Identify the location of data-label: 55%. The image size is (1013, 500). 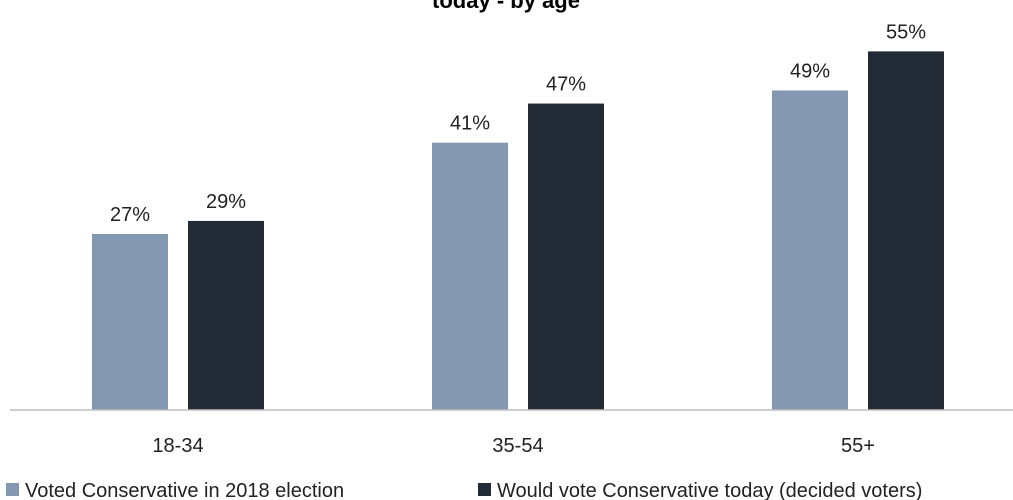
(906, 32).